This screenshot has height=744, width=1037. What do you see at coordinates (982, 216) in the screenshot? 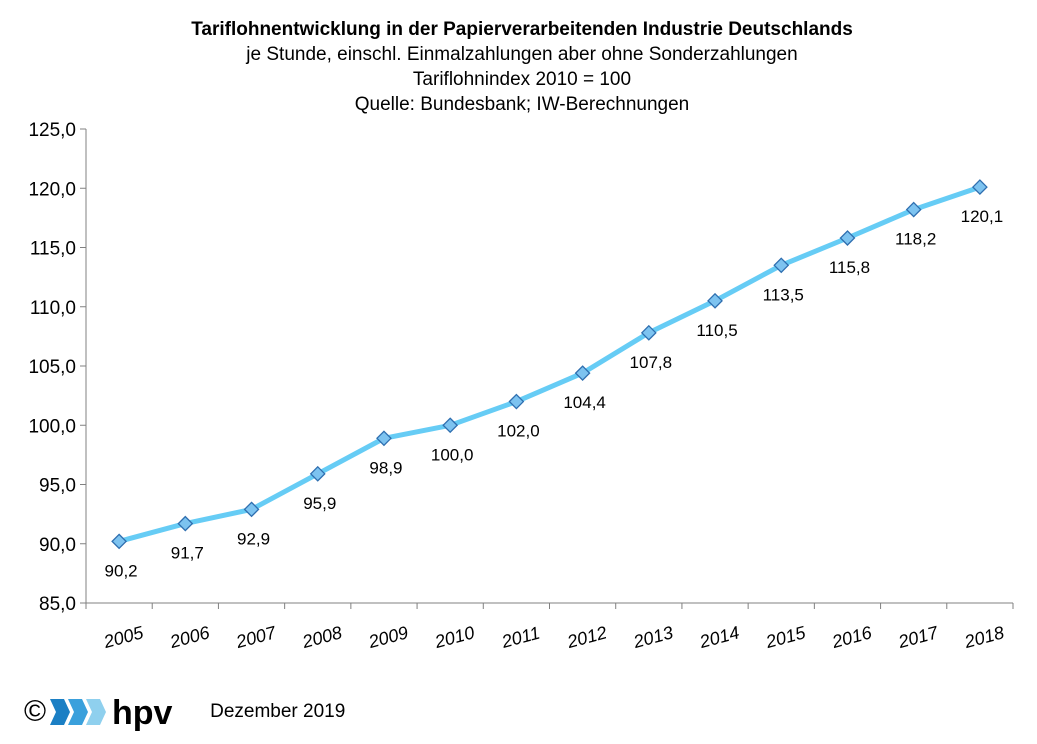
I see `data-label-2018: 120,1` at bounding box center [982, 216].